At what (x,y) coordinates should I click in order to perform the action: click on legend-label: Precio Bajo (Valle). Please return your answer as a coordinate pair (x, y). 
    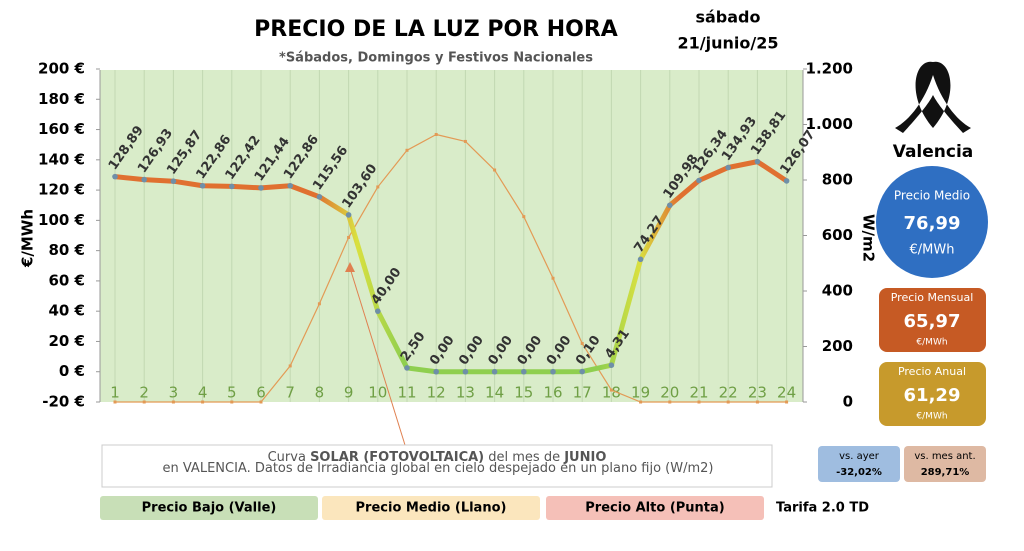
    Looking at the image, I should click on (209, 508).